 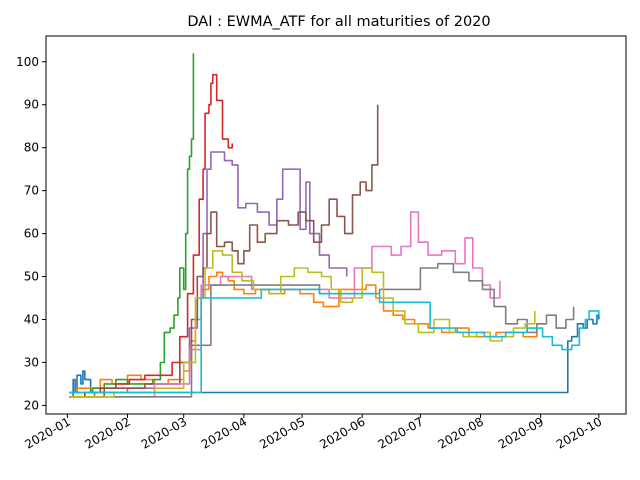 I want to click on y-tick-label: 30, so click(x=31, y=362).